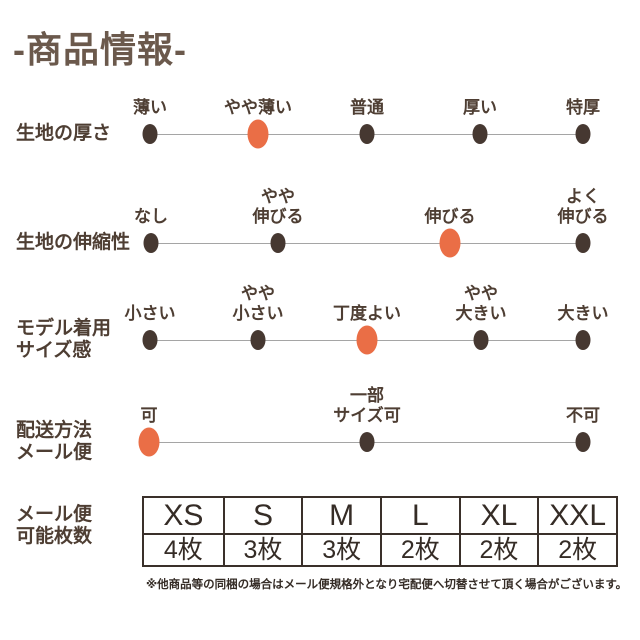  I want to click on scale-option-label-line: 可, so click(149, 415).